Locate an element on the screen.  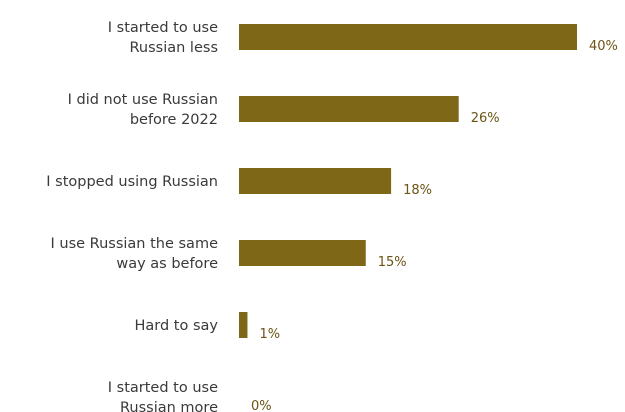
value-label: 40% is located at coordinates (603, 46).